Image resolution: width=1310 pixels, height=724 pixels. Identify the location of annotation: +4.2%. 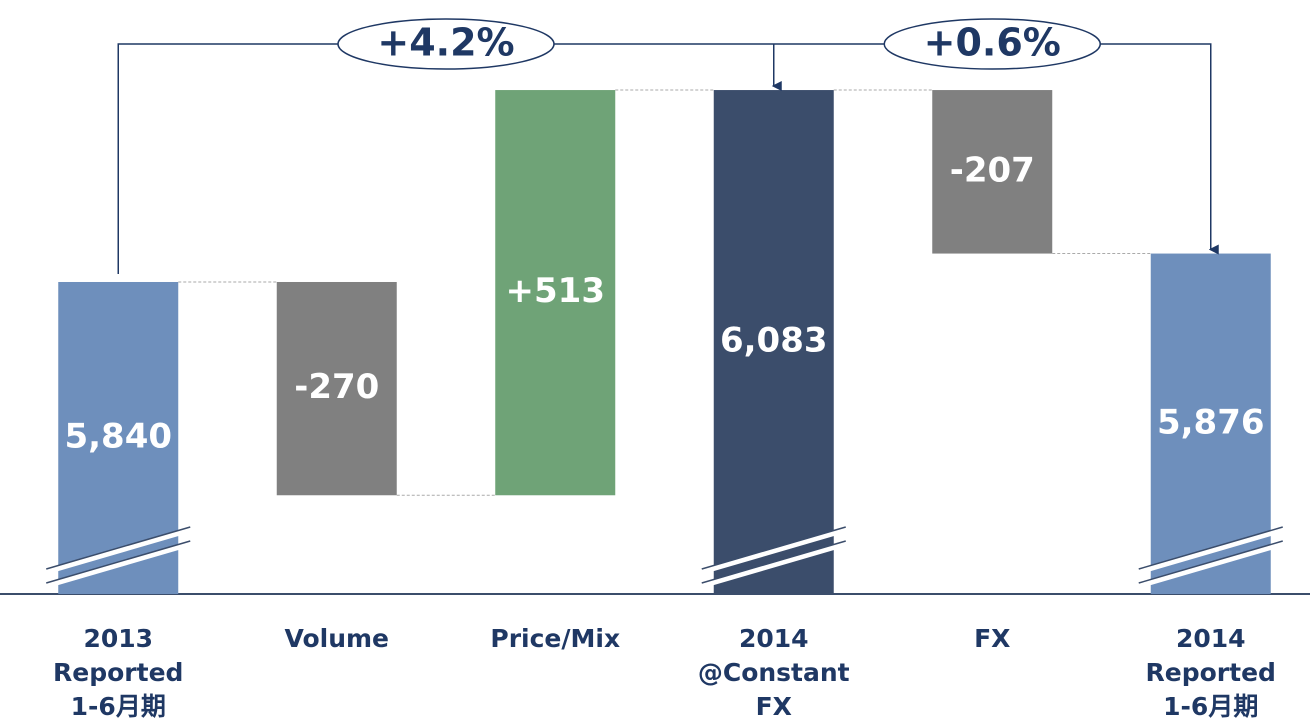
(445, 43).